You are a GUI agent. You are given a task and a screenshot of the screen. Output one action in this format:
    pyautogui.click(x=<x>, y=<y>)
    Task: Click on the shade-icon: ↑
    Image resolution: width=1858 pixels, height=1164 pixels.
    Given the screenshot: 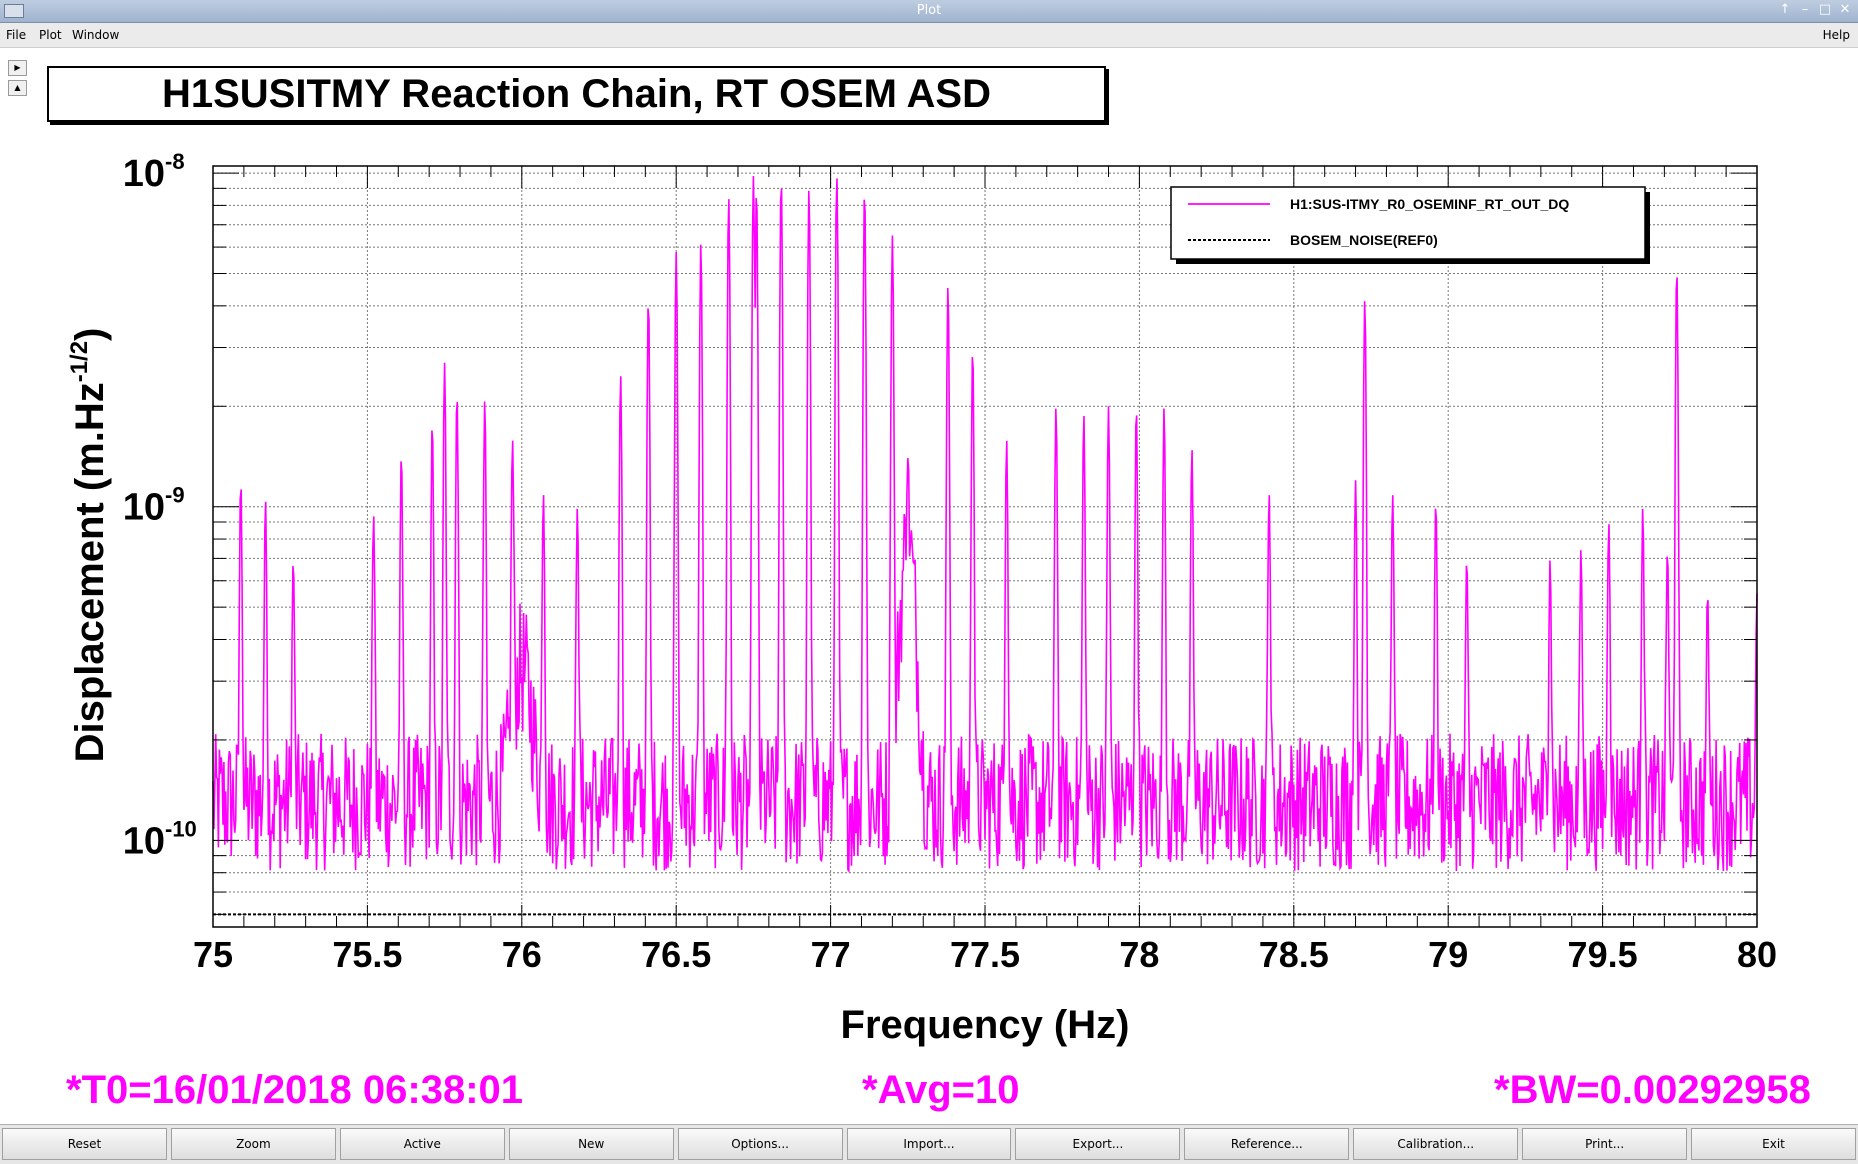 What is the action you would take?
    pyautogui.click(x=1785, y=9)
    